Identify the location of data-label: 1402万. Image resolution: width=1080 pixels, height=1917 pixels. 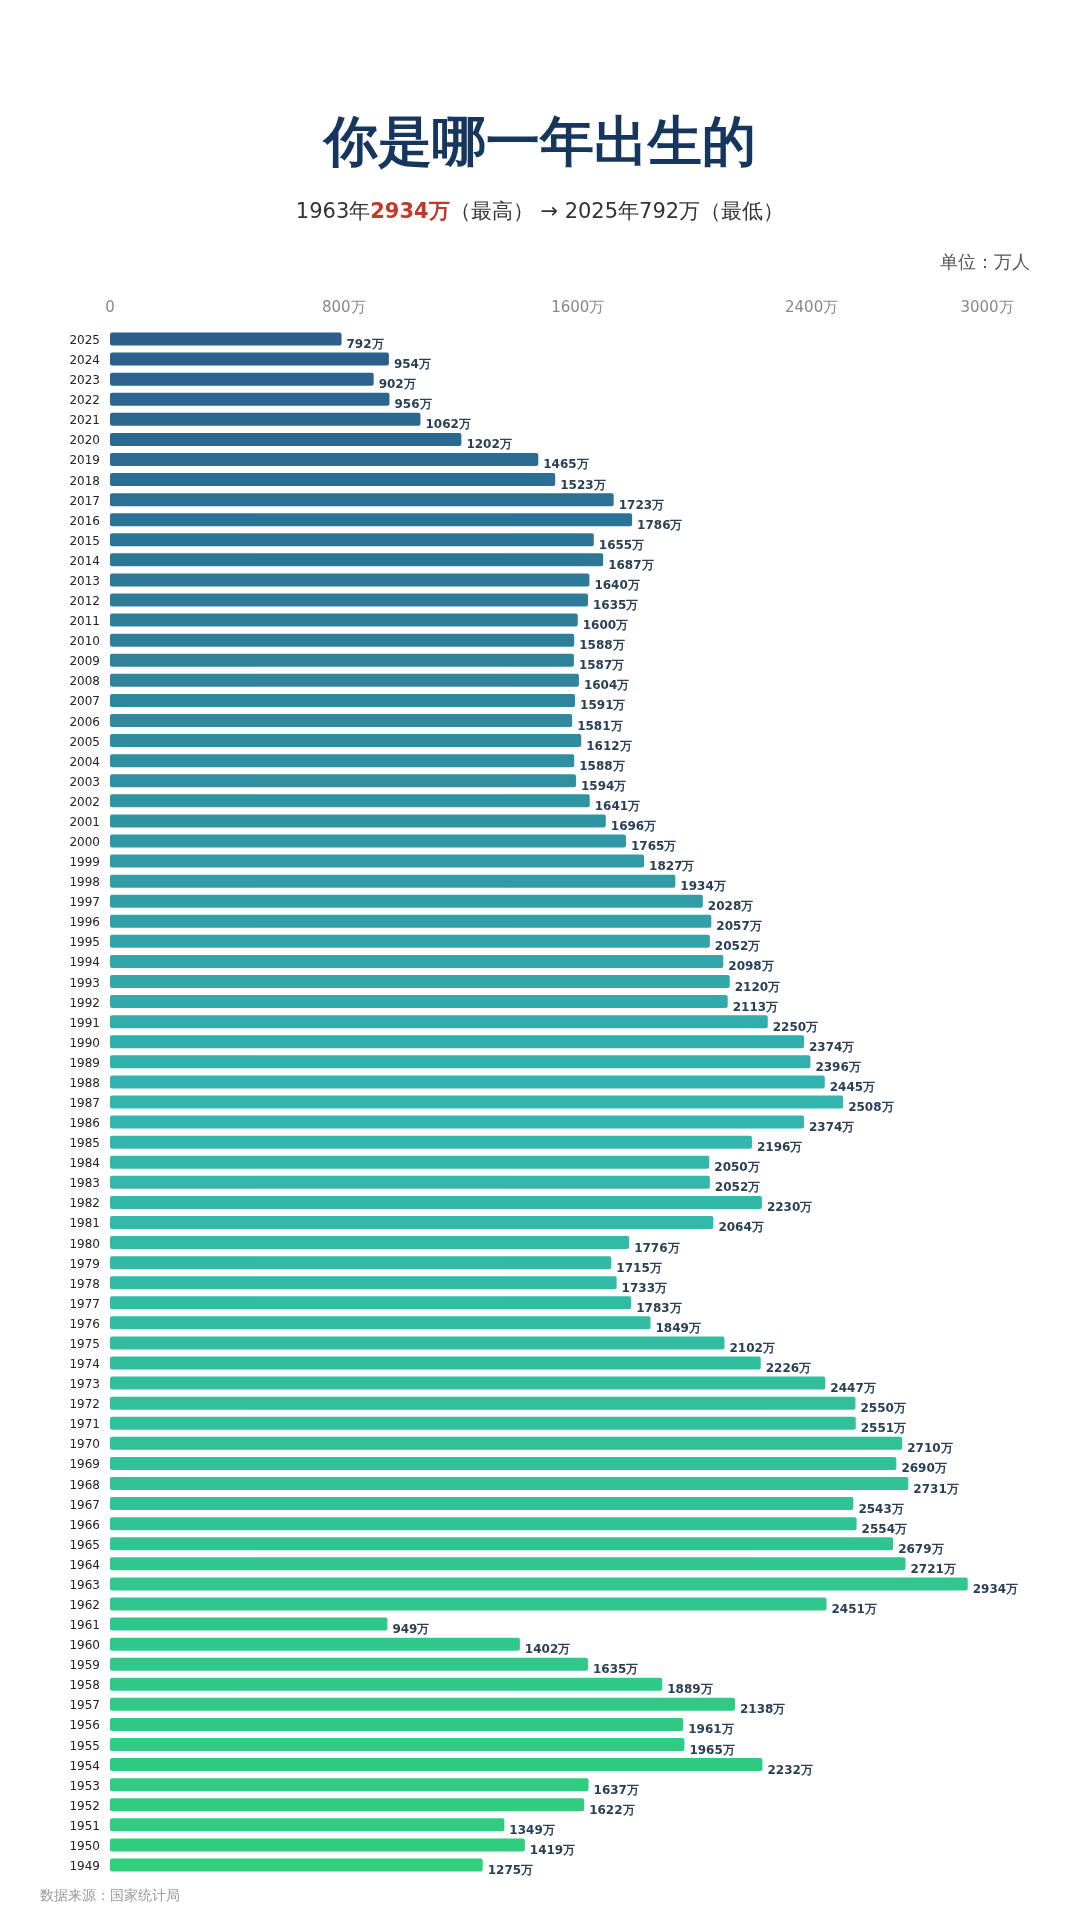
(547, 1649).